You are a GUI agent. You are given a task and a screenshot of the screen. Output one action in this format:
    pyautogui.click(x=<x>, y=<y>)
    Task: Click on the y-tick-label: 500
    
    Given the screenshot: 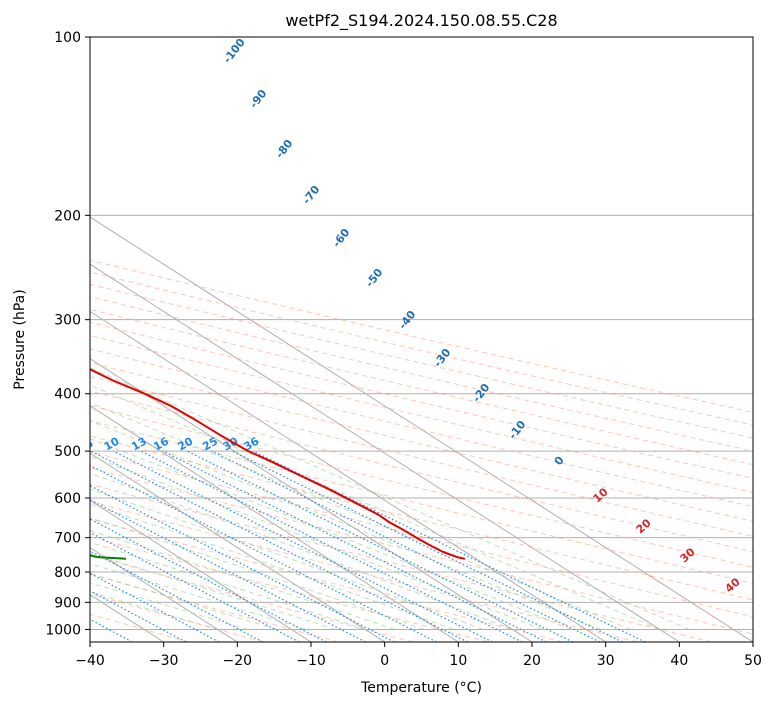 What is the action you would take?
    pyautogui.click(x=67, y=452)
    